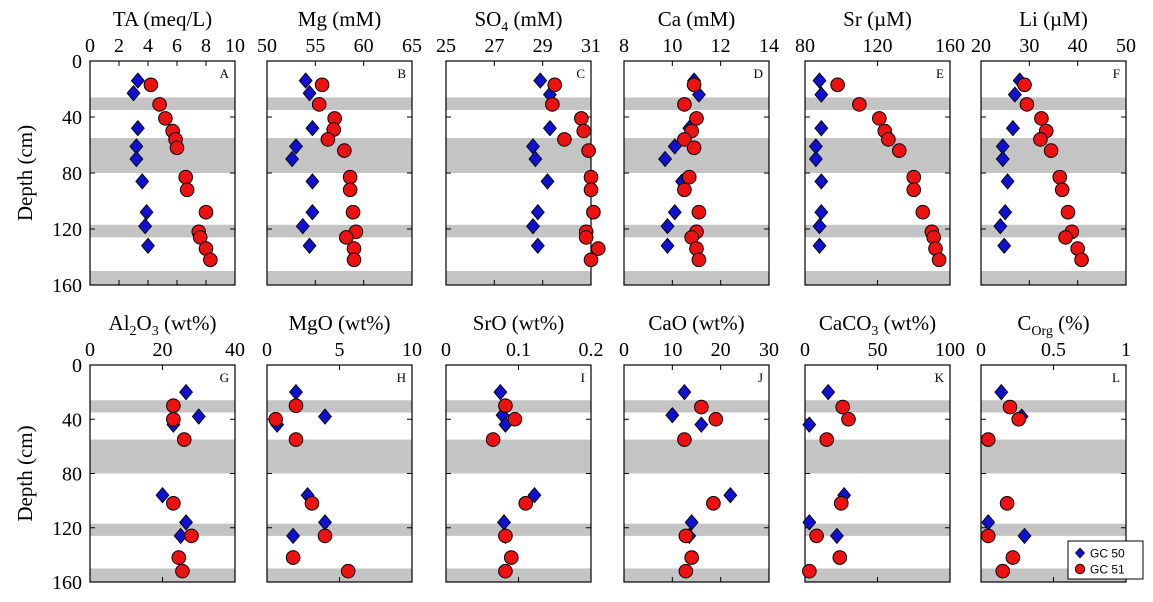  What do you see at coordinates (25, 173) in the screenshot?
I see `y-axis-label: Depth (cm)` at bounding box center [25, 173].